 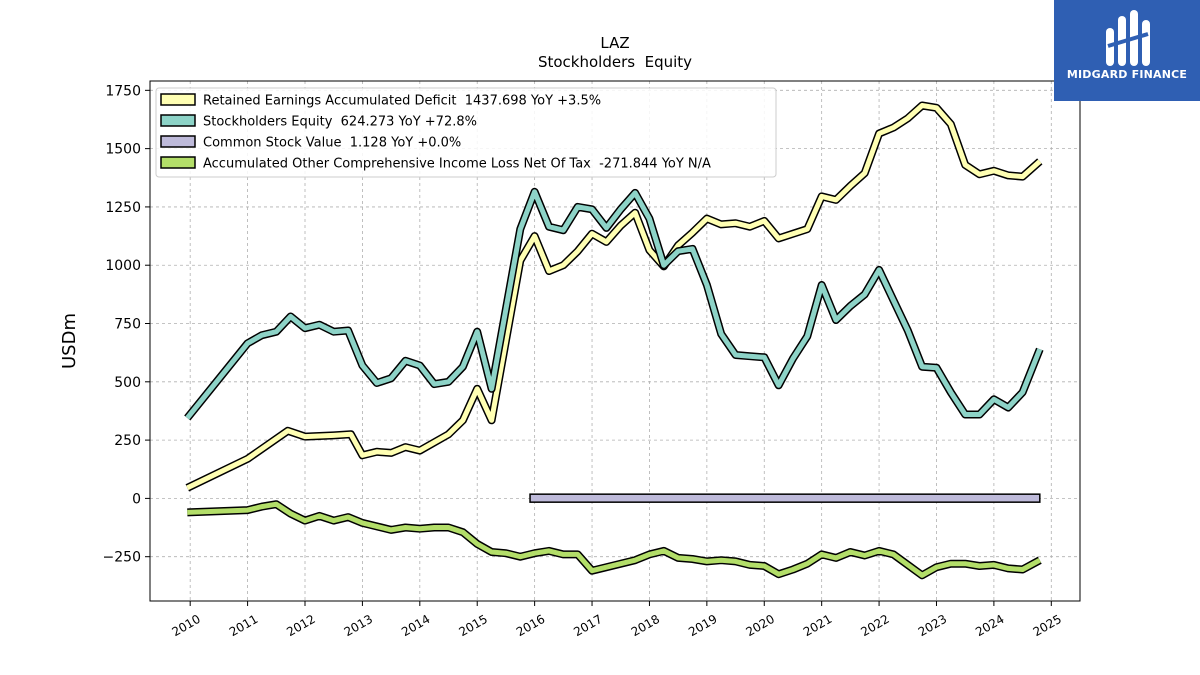 What do you see at coordinates (185, 625) in the screenshot?
I see `x-tick-label: 2010` at bounding box center [185, 625].